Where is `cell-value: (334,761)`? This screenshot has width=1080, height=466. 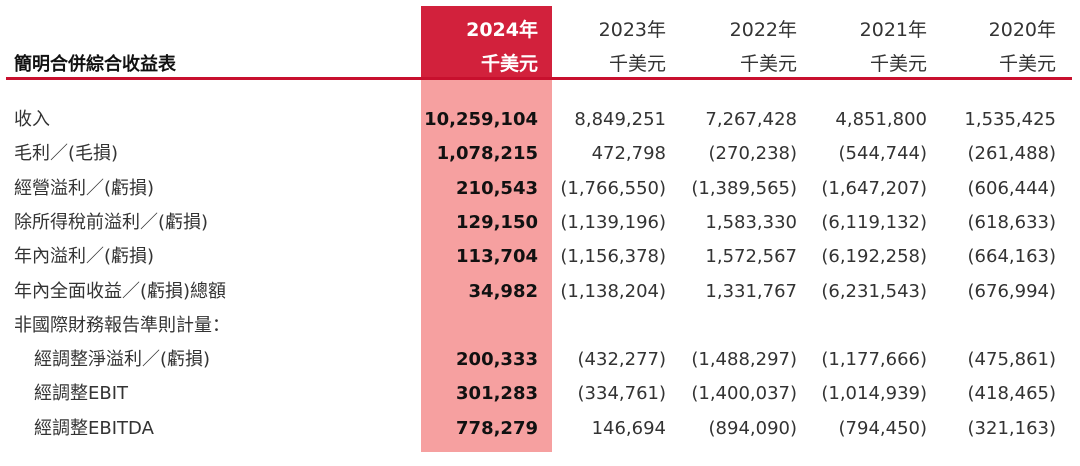
cell-value: (334,761) is located at coordinates (621, 394).